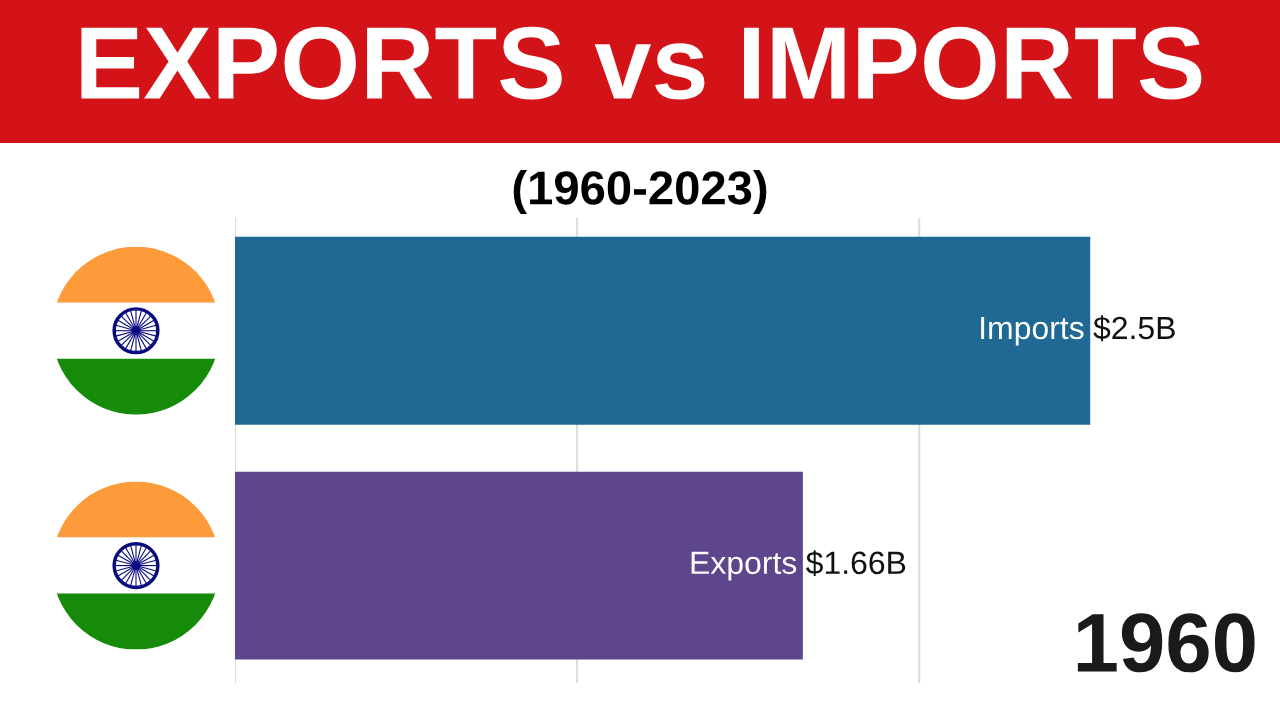 The image size is (1280, 720). Describe the element at coordinates (1166, 643) in the screenshot. I see `annotation: 1960` at that location.